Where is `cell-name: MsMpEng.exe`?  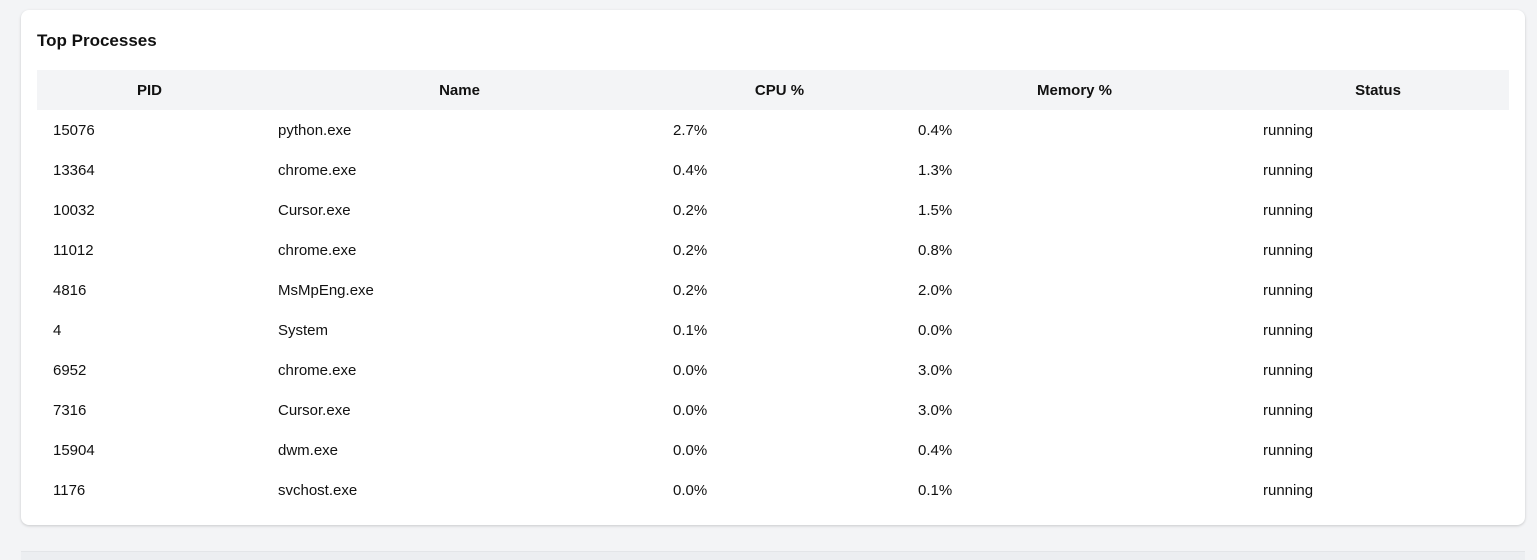
cell-name: MsMpEng.exe is located at coordinates (326, 290).